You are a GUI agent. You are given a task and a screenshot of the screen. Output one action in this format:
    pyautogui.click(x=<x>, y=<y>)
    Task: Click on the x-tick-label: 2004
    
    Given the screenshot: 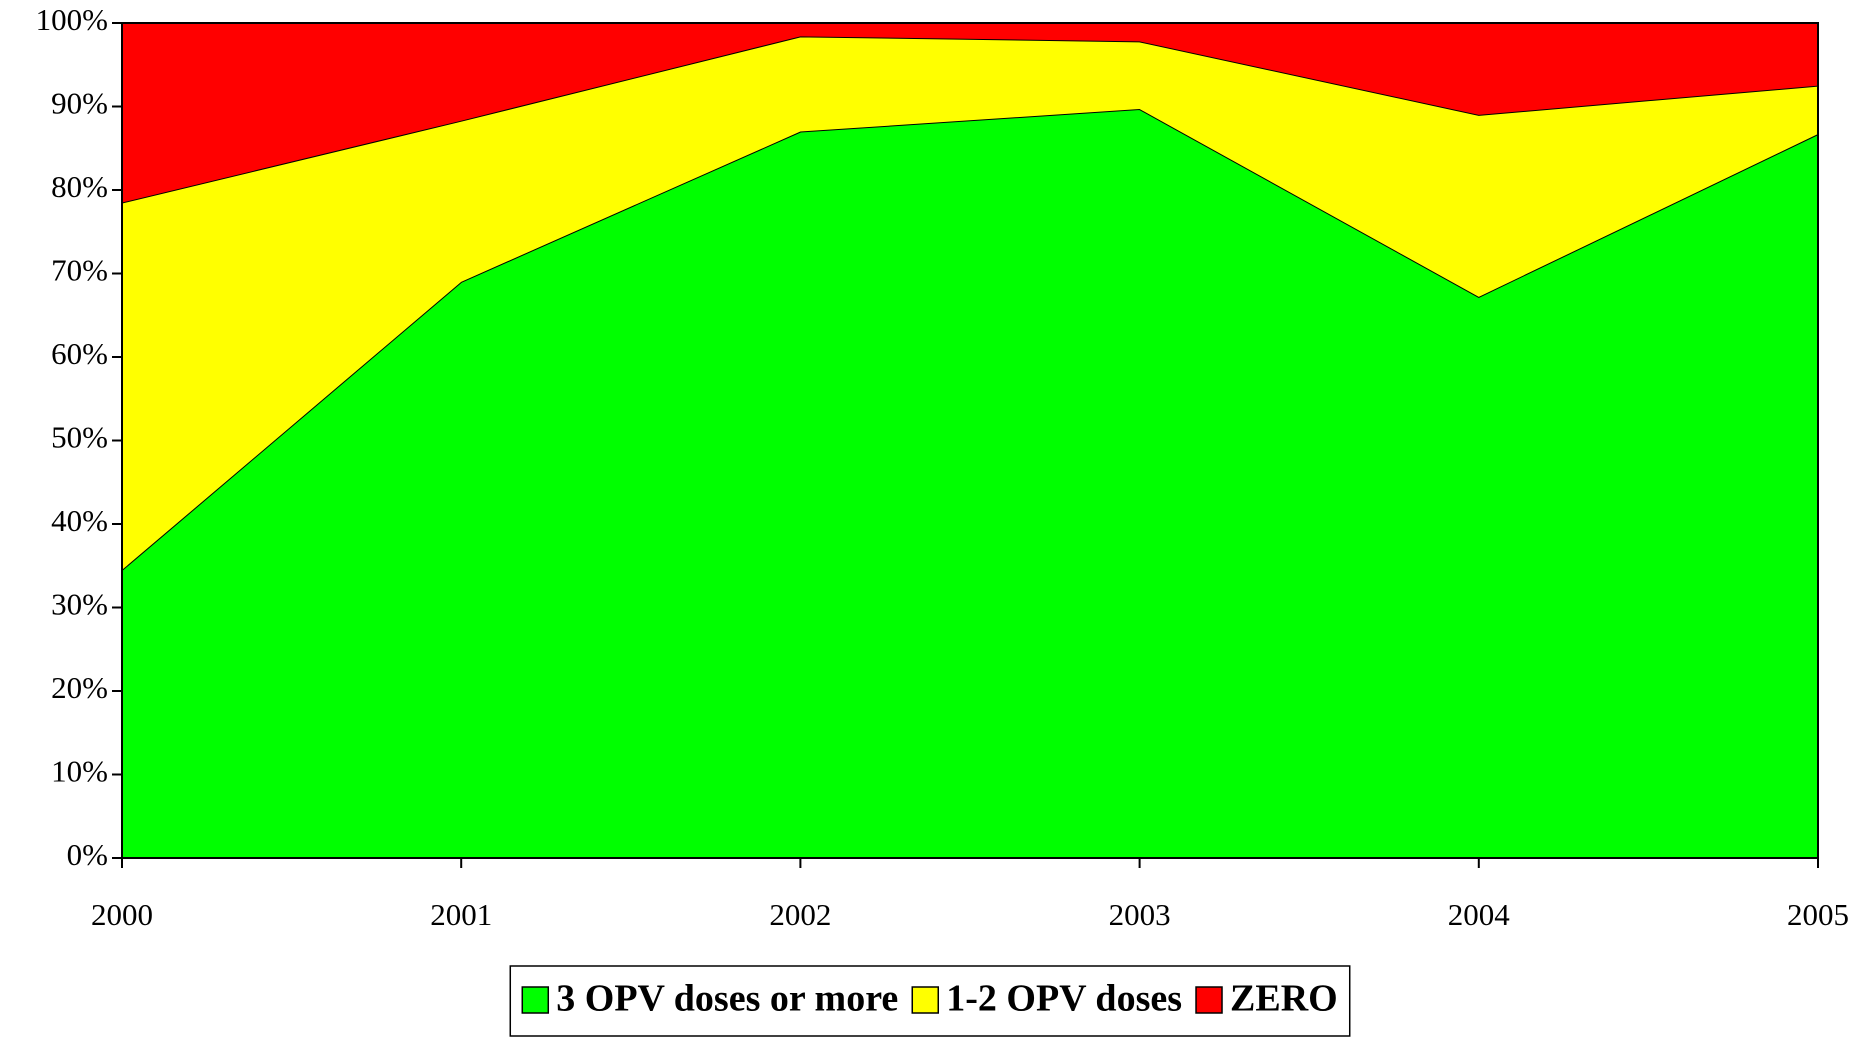 What is the action you would take?
    pyautogui.click(x=1479, y=914)
    